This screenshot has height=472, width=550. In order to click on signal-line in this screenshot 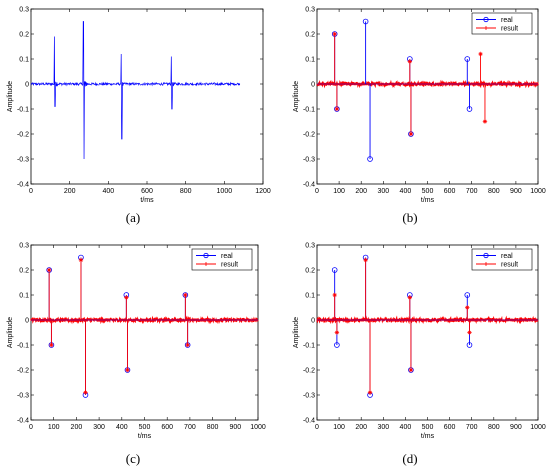, I will do `click(135, 90)`.